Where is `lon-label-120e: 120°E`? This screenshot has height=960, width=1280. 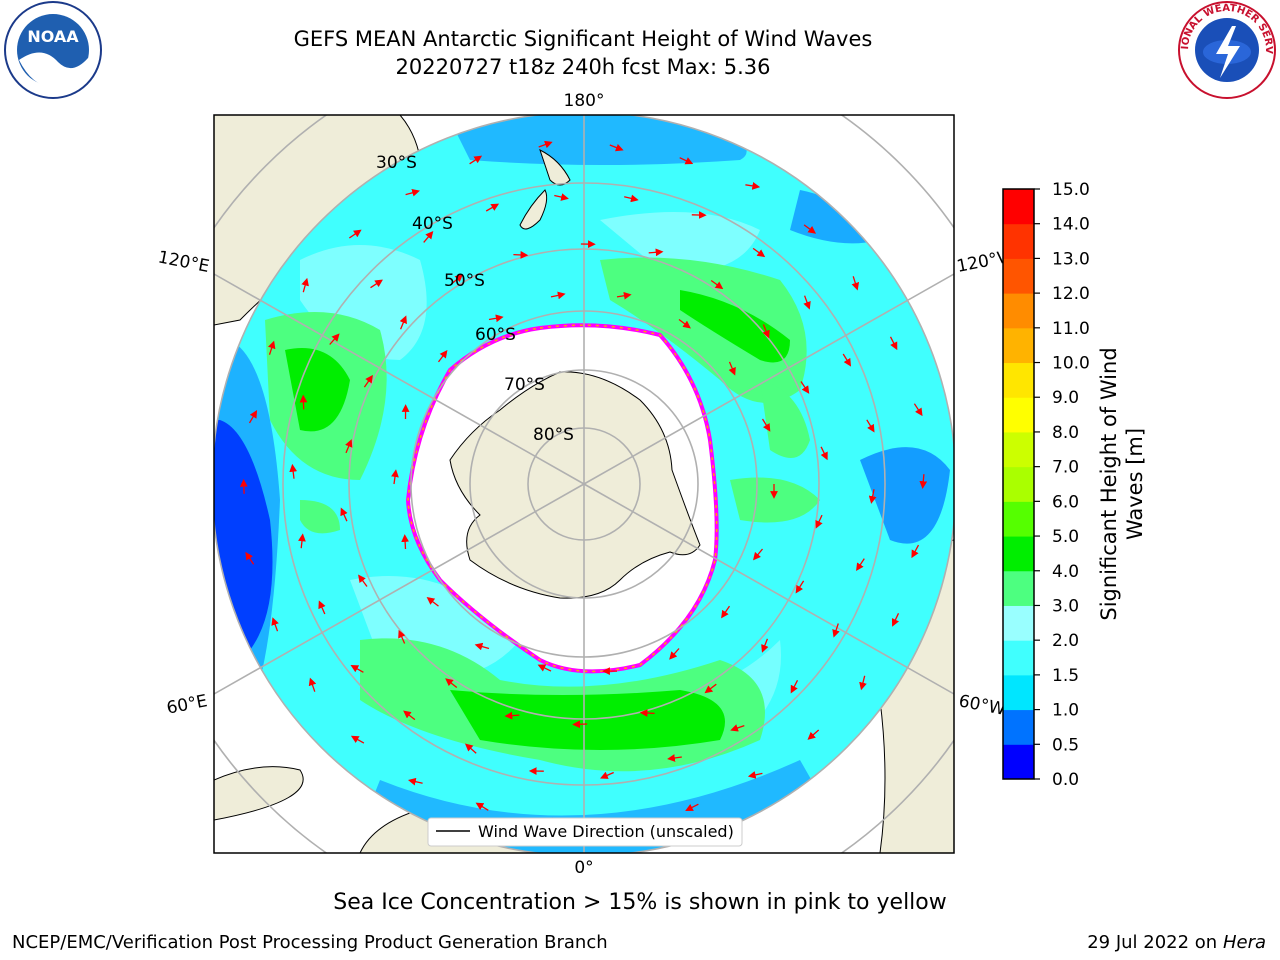 lon-label-120e: 120°E is located at coordinates (183, 261).